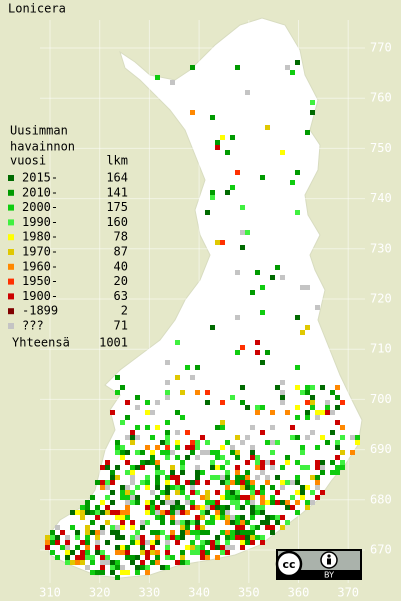  What do you see at coordinates (117, 222) in the screenshot?
I see `legend-count: 160` at bounding box center [117, 222].